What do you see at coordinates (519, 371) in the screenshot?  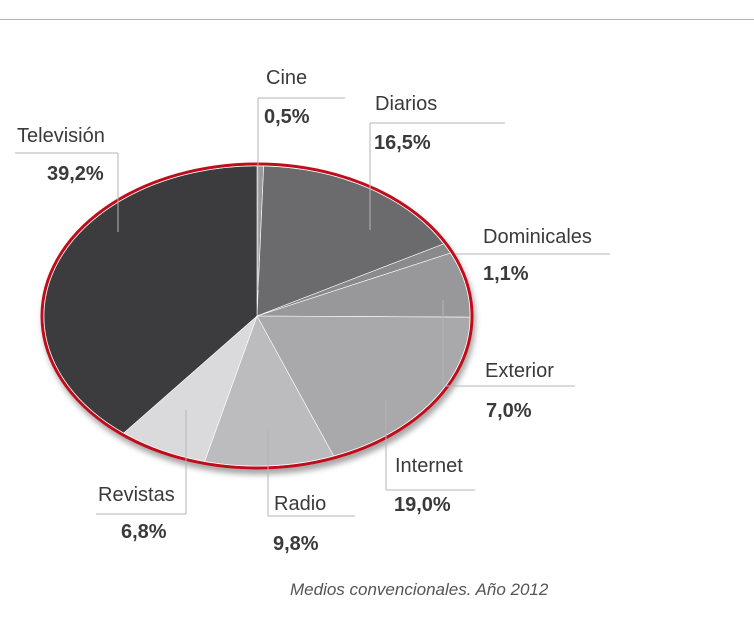 I see `label-exterior: Exterior` at bounding box center [519, 371].